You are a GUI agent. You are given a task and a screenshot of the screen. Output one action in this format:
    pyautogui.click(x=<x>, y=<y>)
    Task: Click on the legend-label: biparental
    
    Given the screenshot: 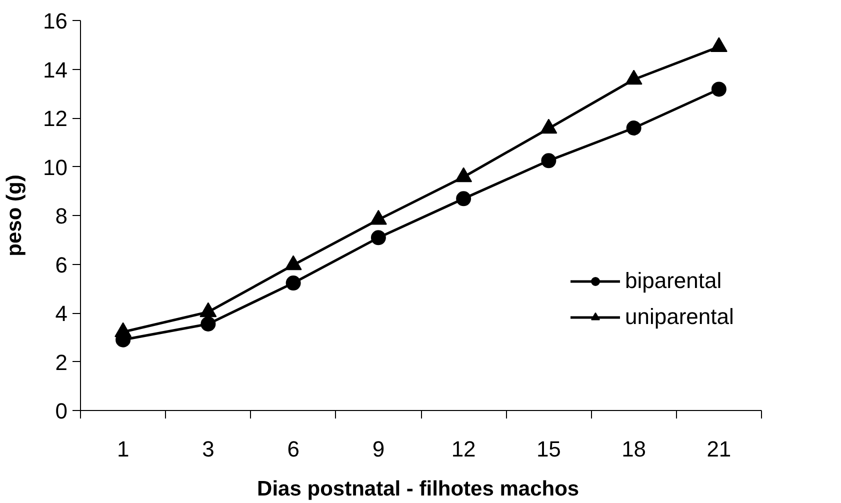 What is the action you would take?
    pyautogui.click(x=673, y=281)
    